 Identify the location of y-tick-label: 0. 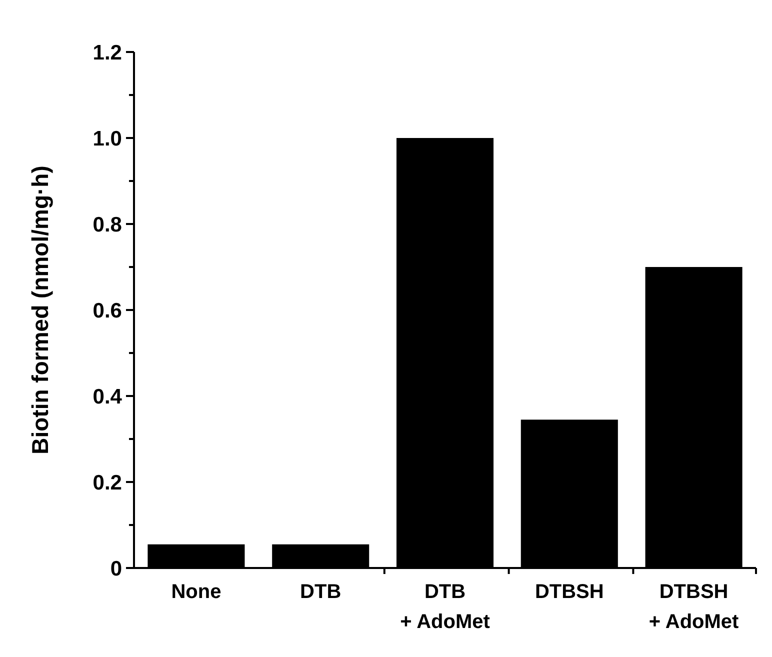
(116, 568).